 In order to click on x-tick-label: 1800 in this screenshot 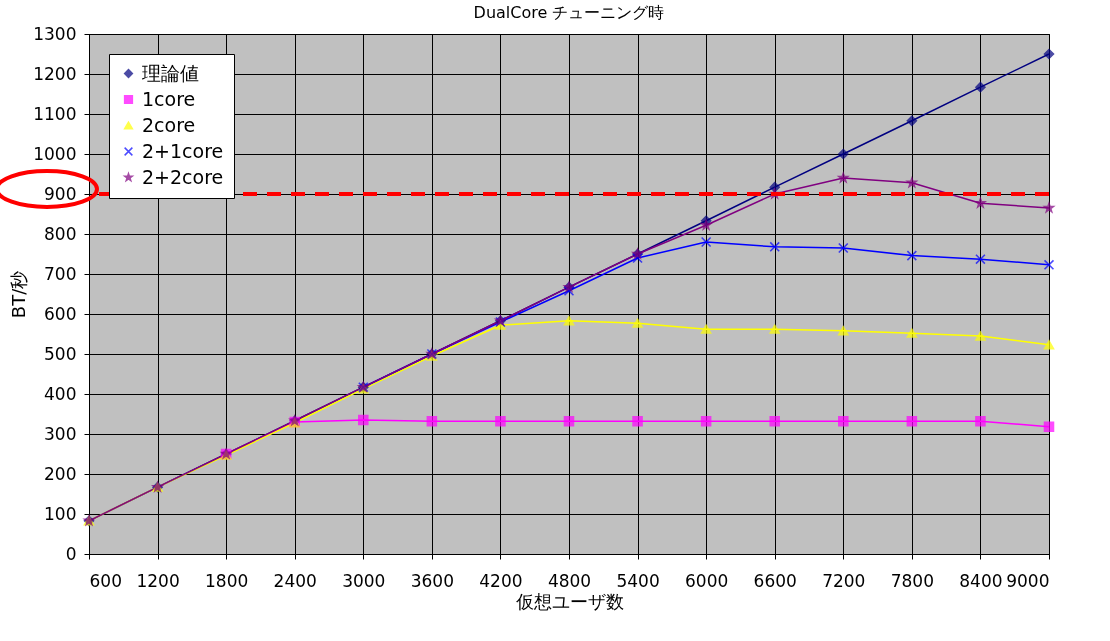, I will do `click(227, 580)`.